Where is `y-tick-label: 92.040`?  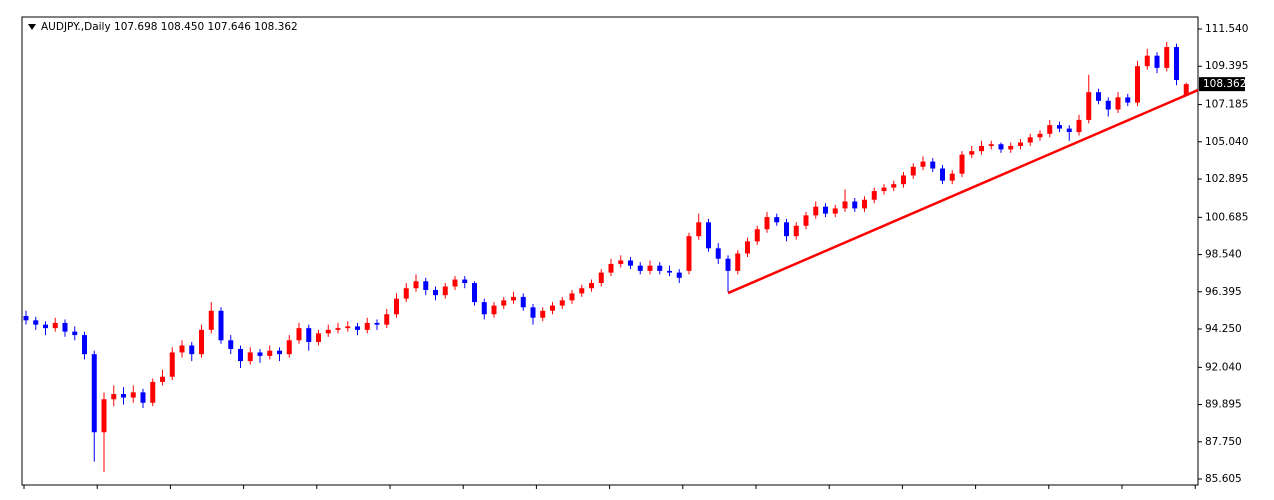 y-tick-label: 92.040 is located at coordinates (1223, 367).